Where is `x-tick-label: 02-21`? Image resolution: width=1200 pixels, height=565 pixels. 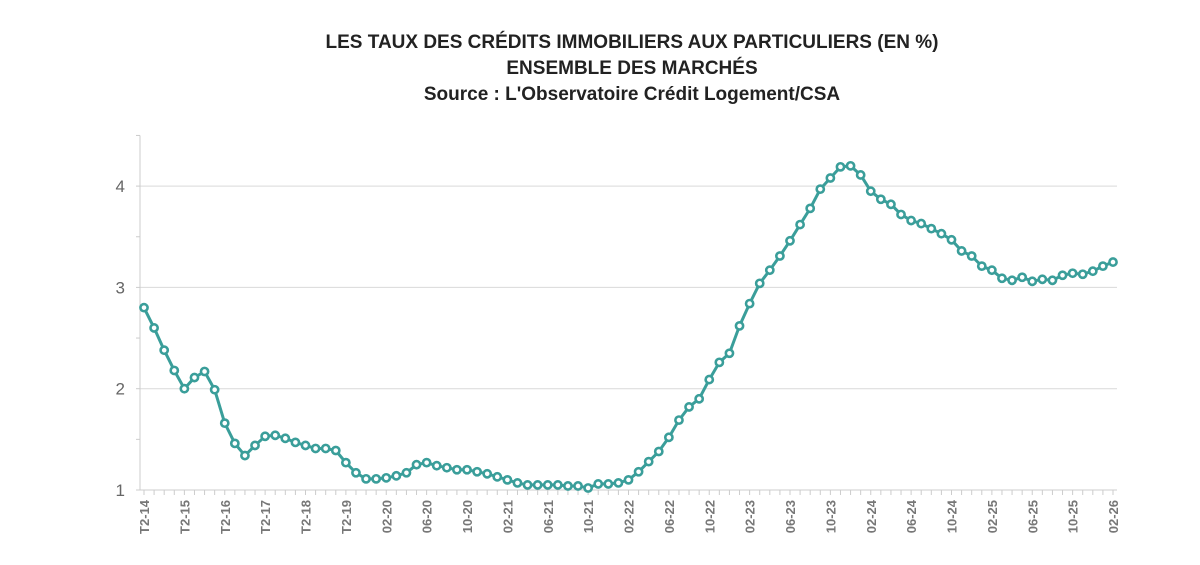 x-tick-label: 02-21 is located at coordinates (507, 516).